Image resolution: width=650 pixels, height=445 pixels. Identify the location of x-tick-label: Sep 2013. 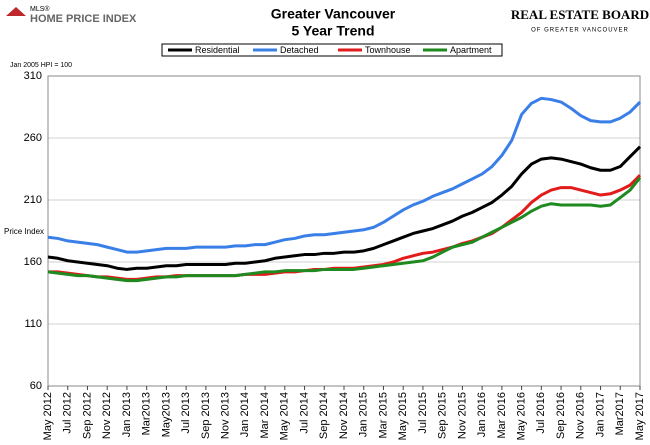
(206, 415).